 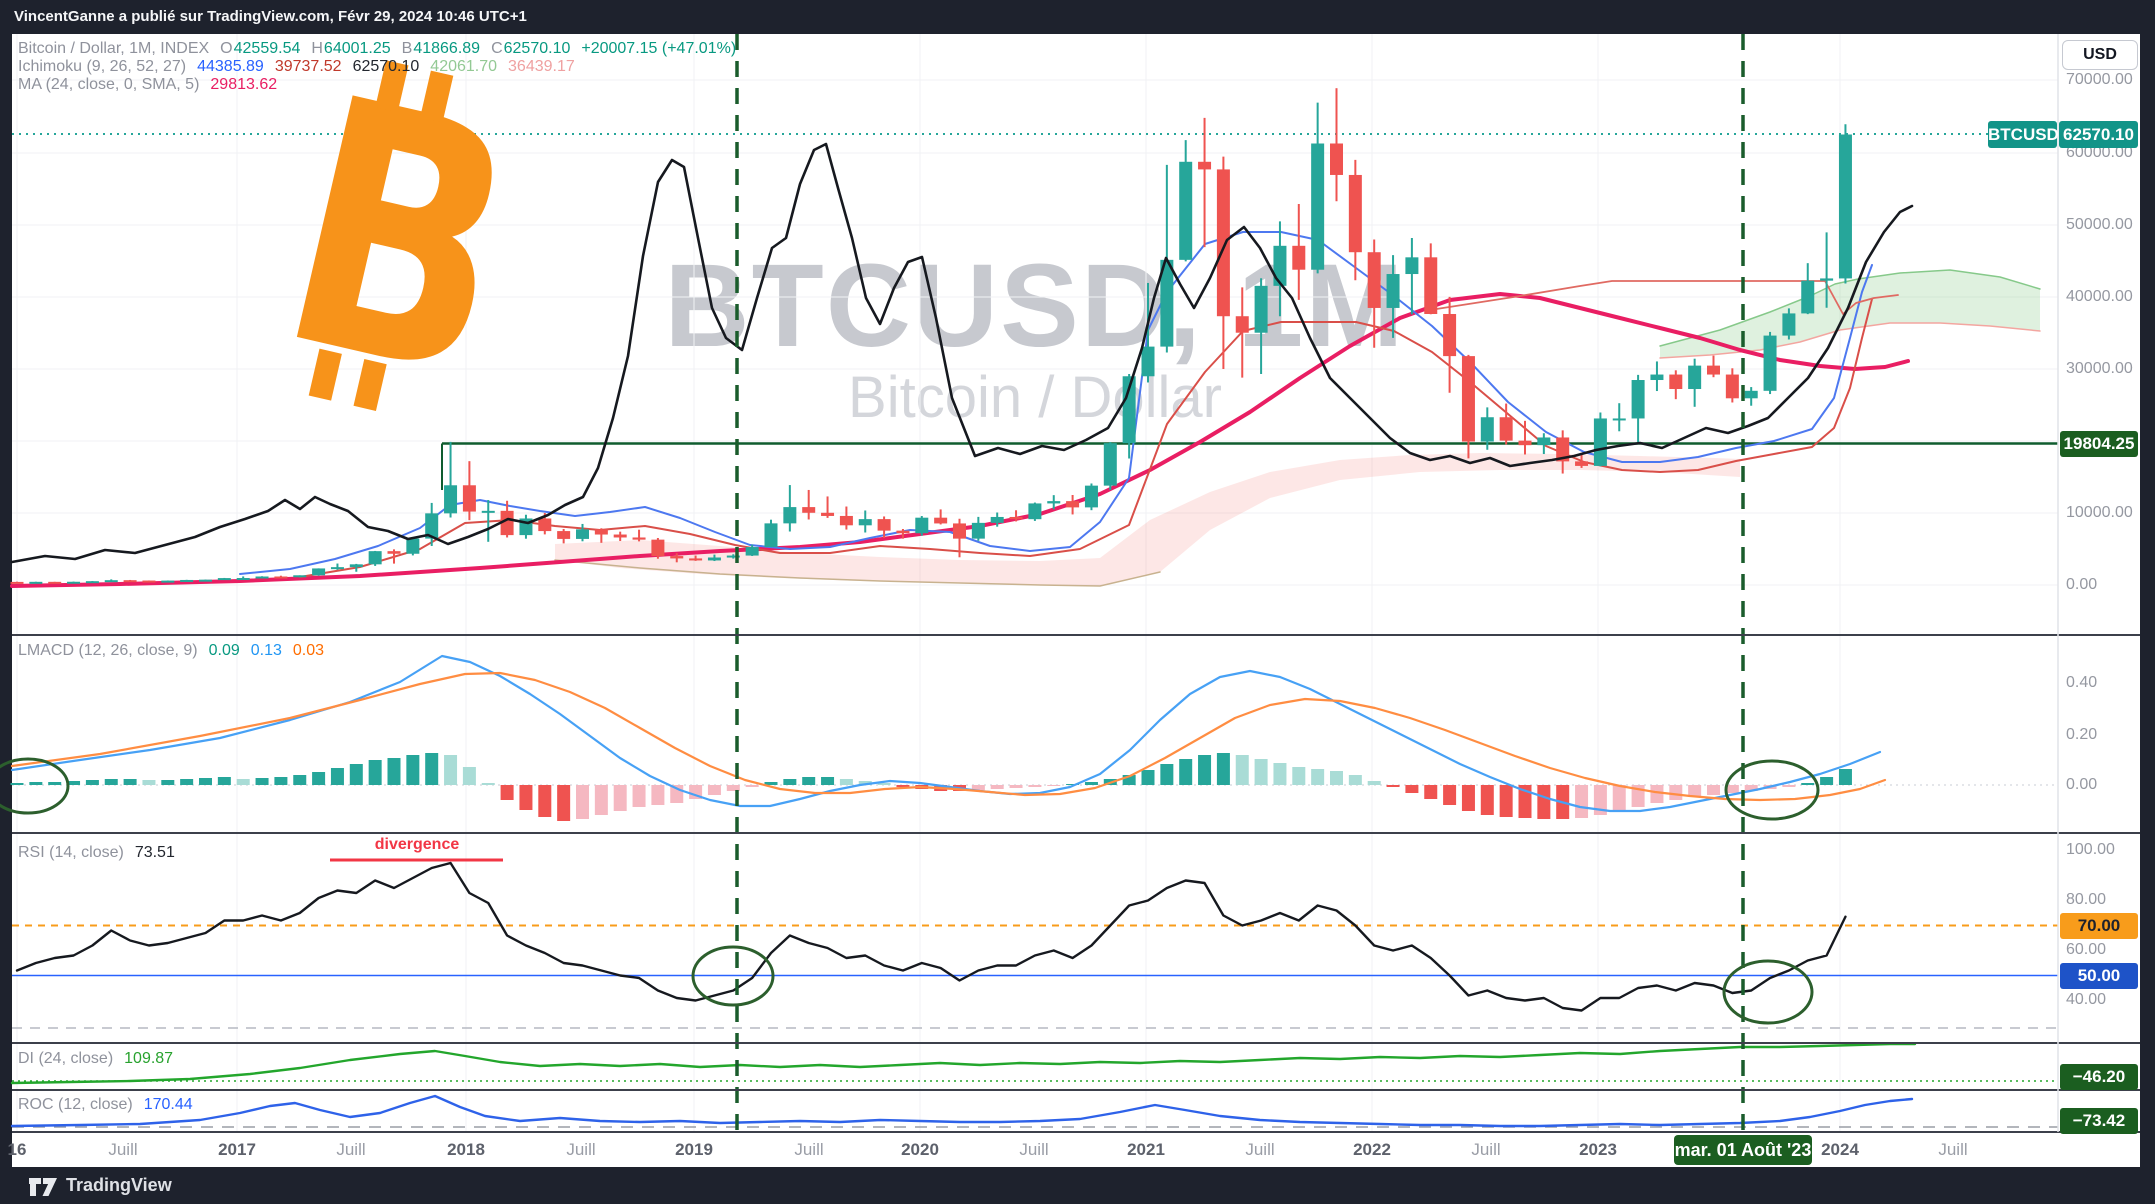 What do you see at coordinates (101, 1059) in the screenshot?
I see `di-legend: DI (24, close) 109.87` at bounding box center [101, 1059].